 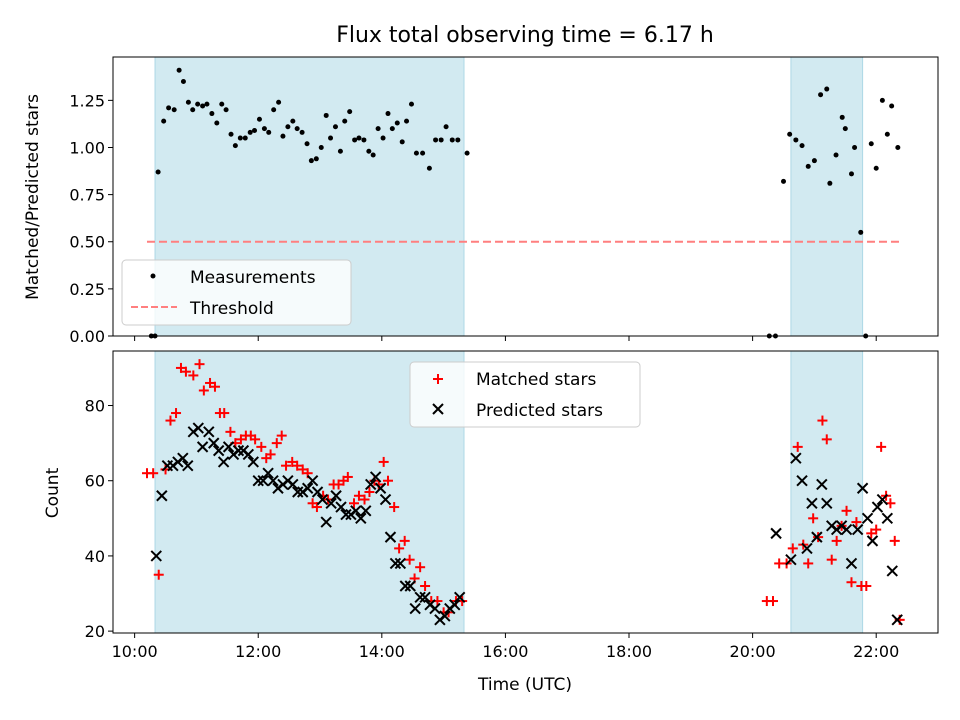 I want to click on y-tick-label: 0.50, so click(x=87, y=242).